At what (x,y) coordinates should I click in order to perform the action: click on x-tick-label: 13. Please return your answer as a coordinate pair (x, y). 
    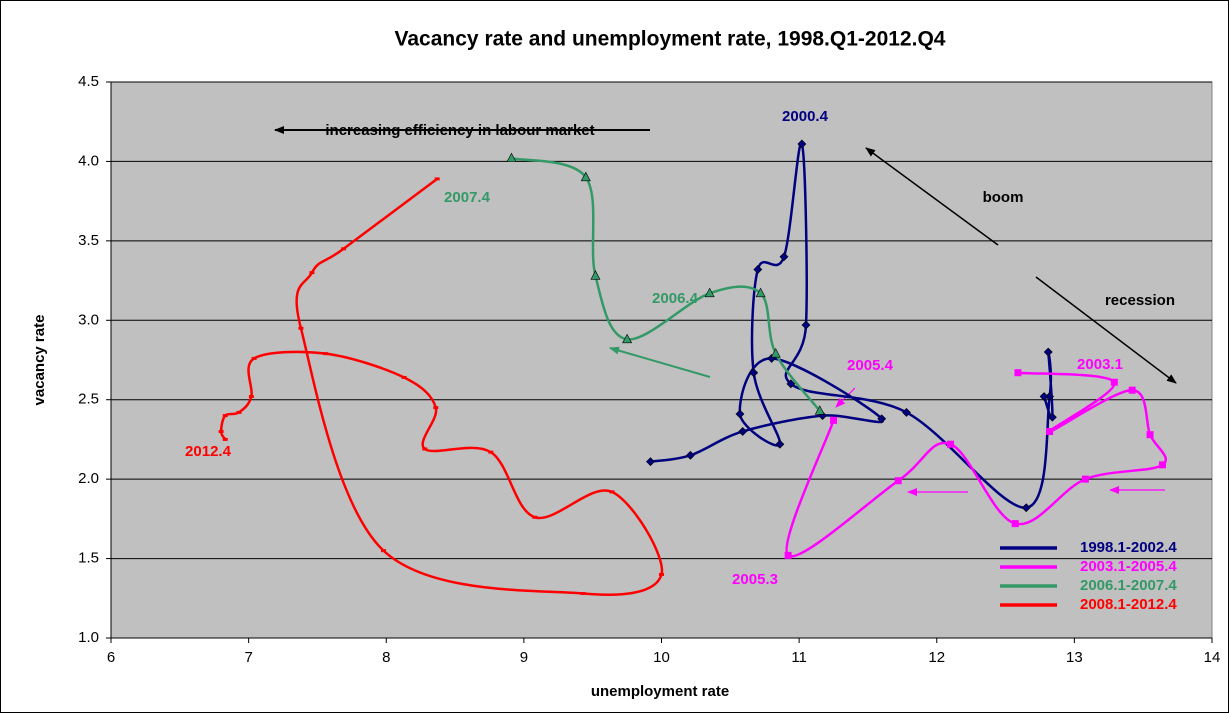
    Looking at the image, I should click on (1074, 657).